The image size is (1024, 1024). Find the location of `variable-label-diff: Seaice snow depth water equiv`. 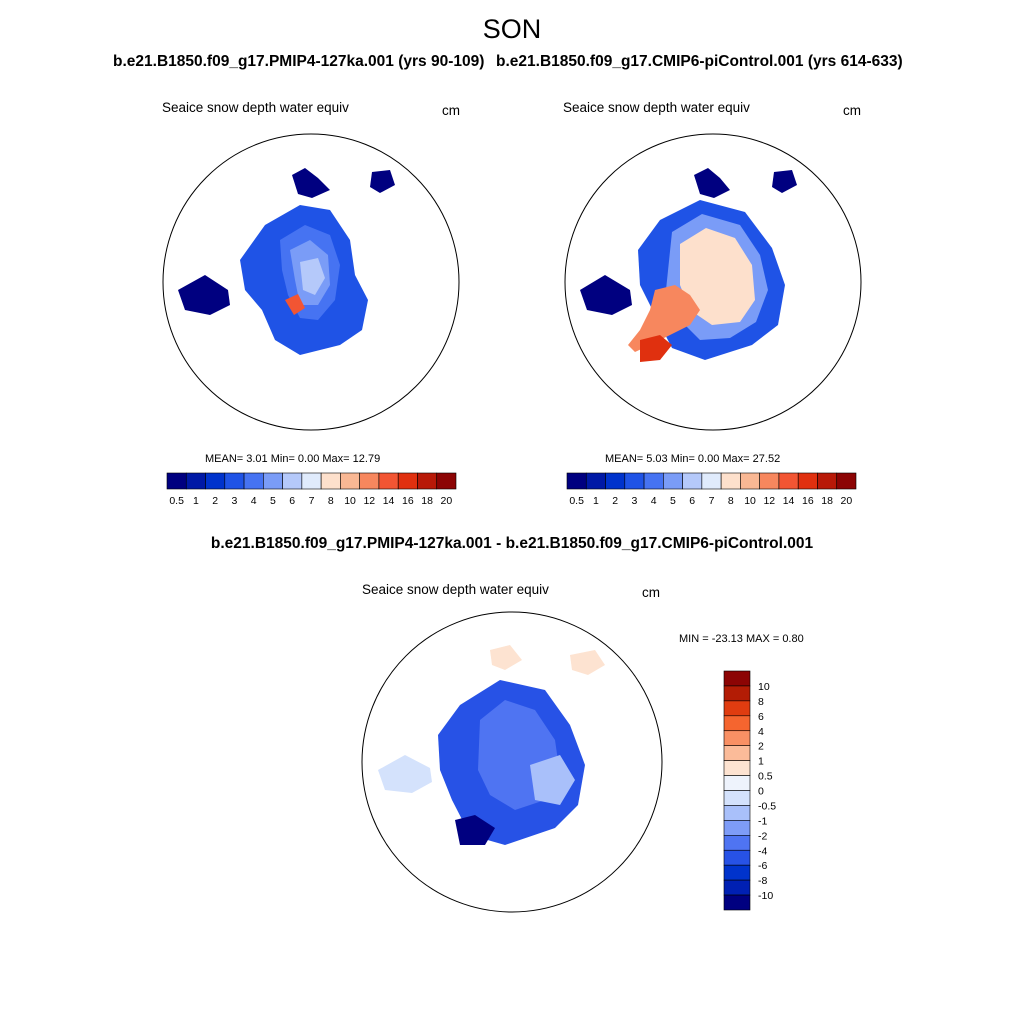

variable-label-diff: Seaice snow depth water equiv is located at coordinates (455, 589).